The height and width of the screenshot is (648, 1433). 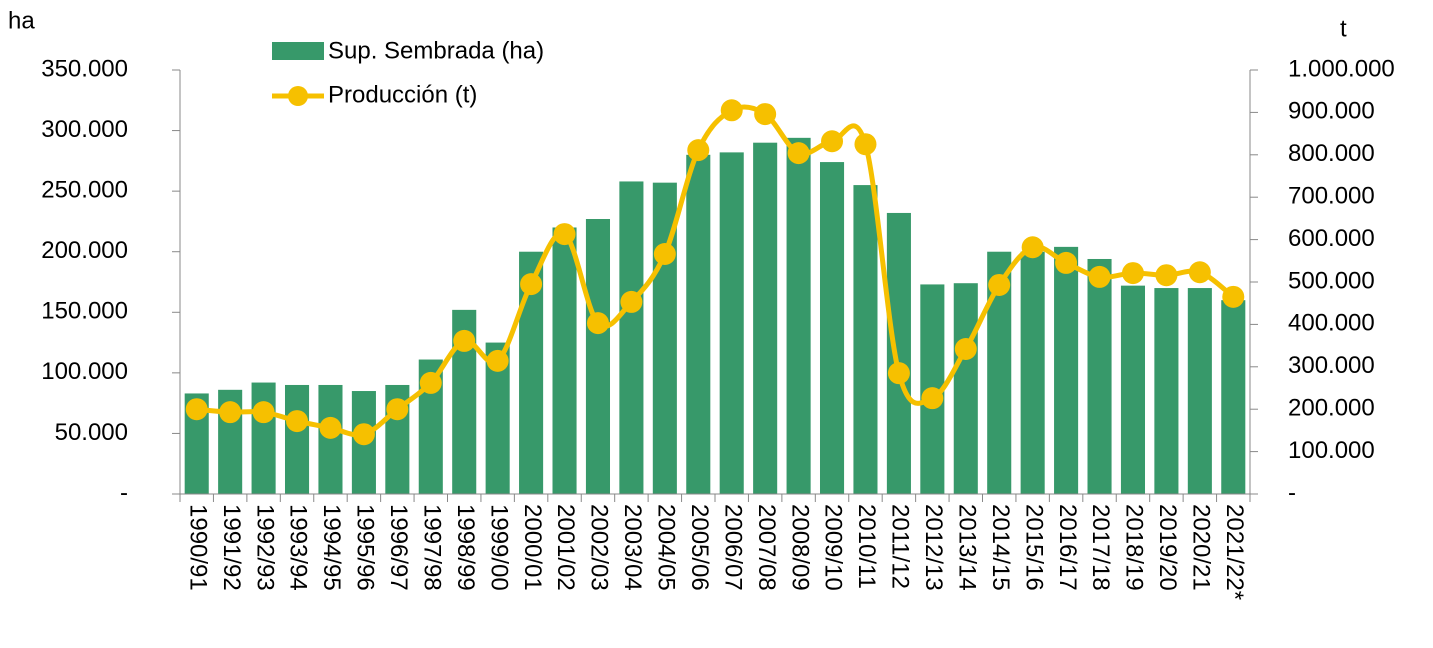 I want to click on y2-tick-label: 800.000, so click(x=1331, y=153).